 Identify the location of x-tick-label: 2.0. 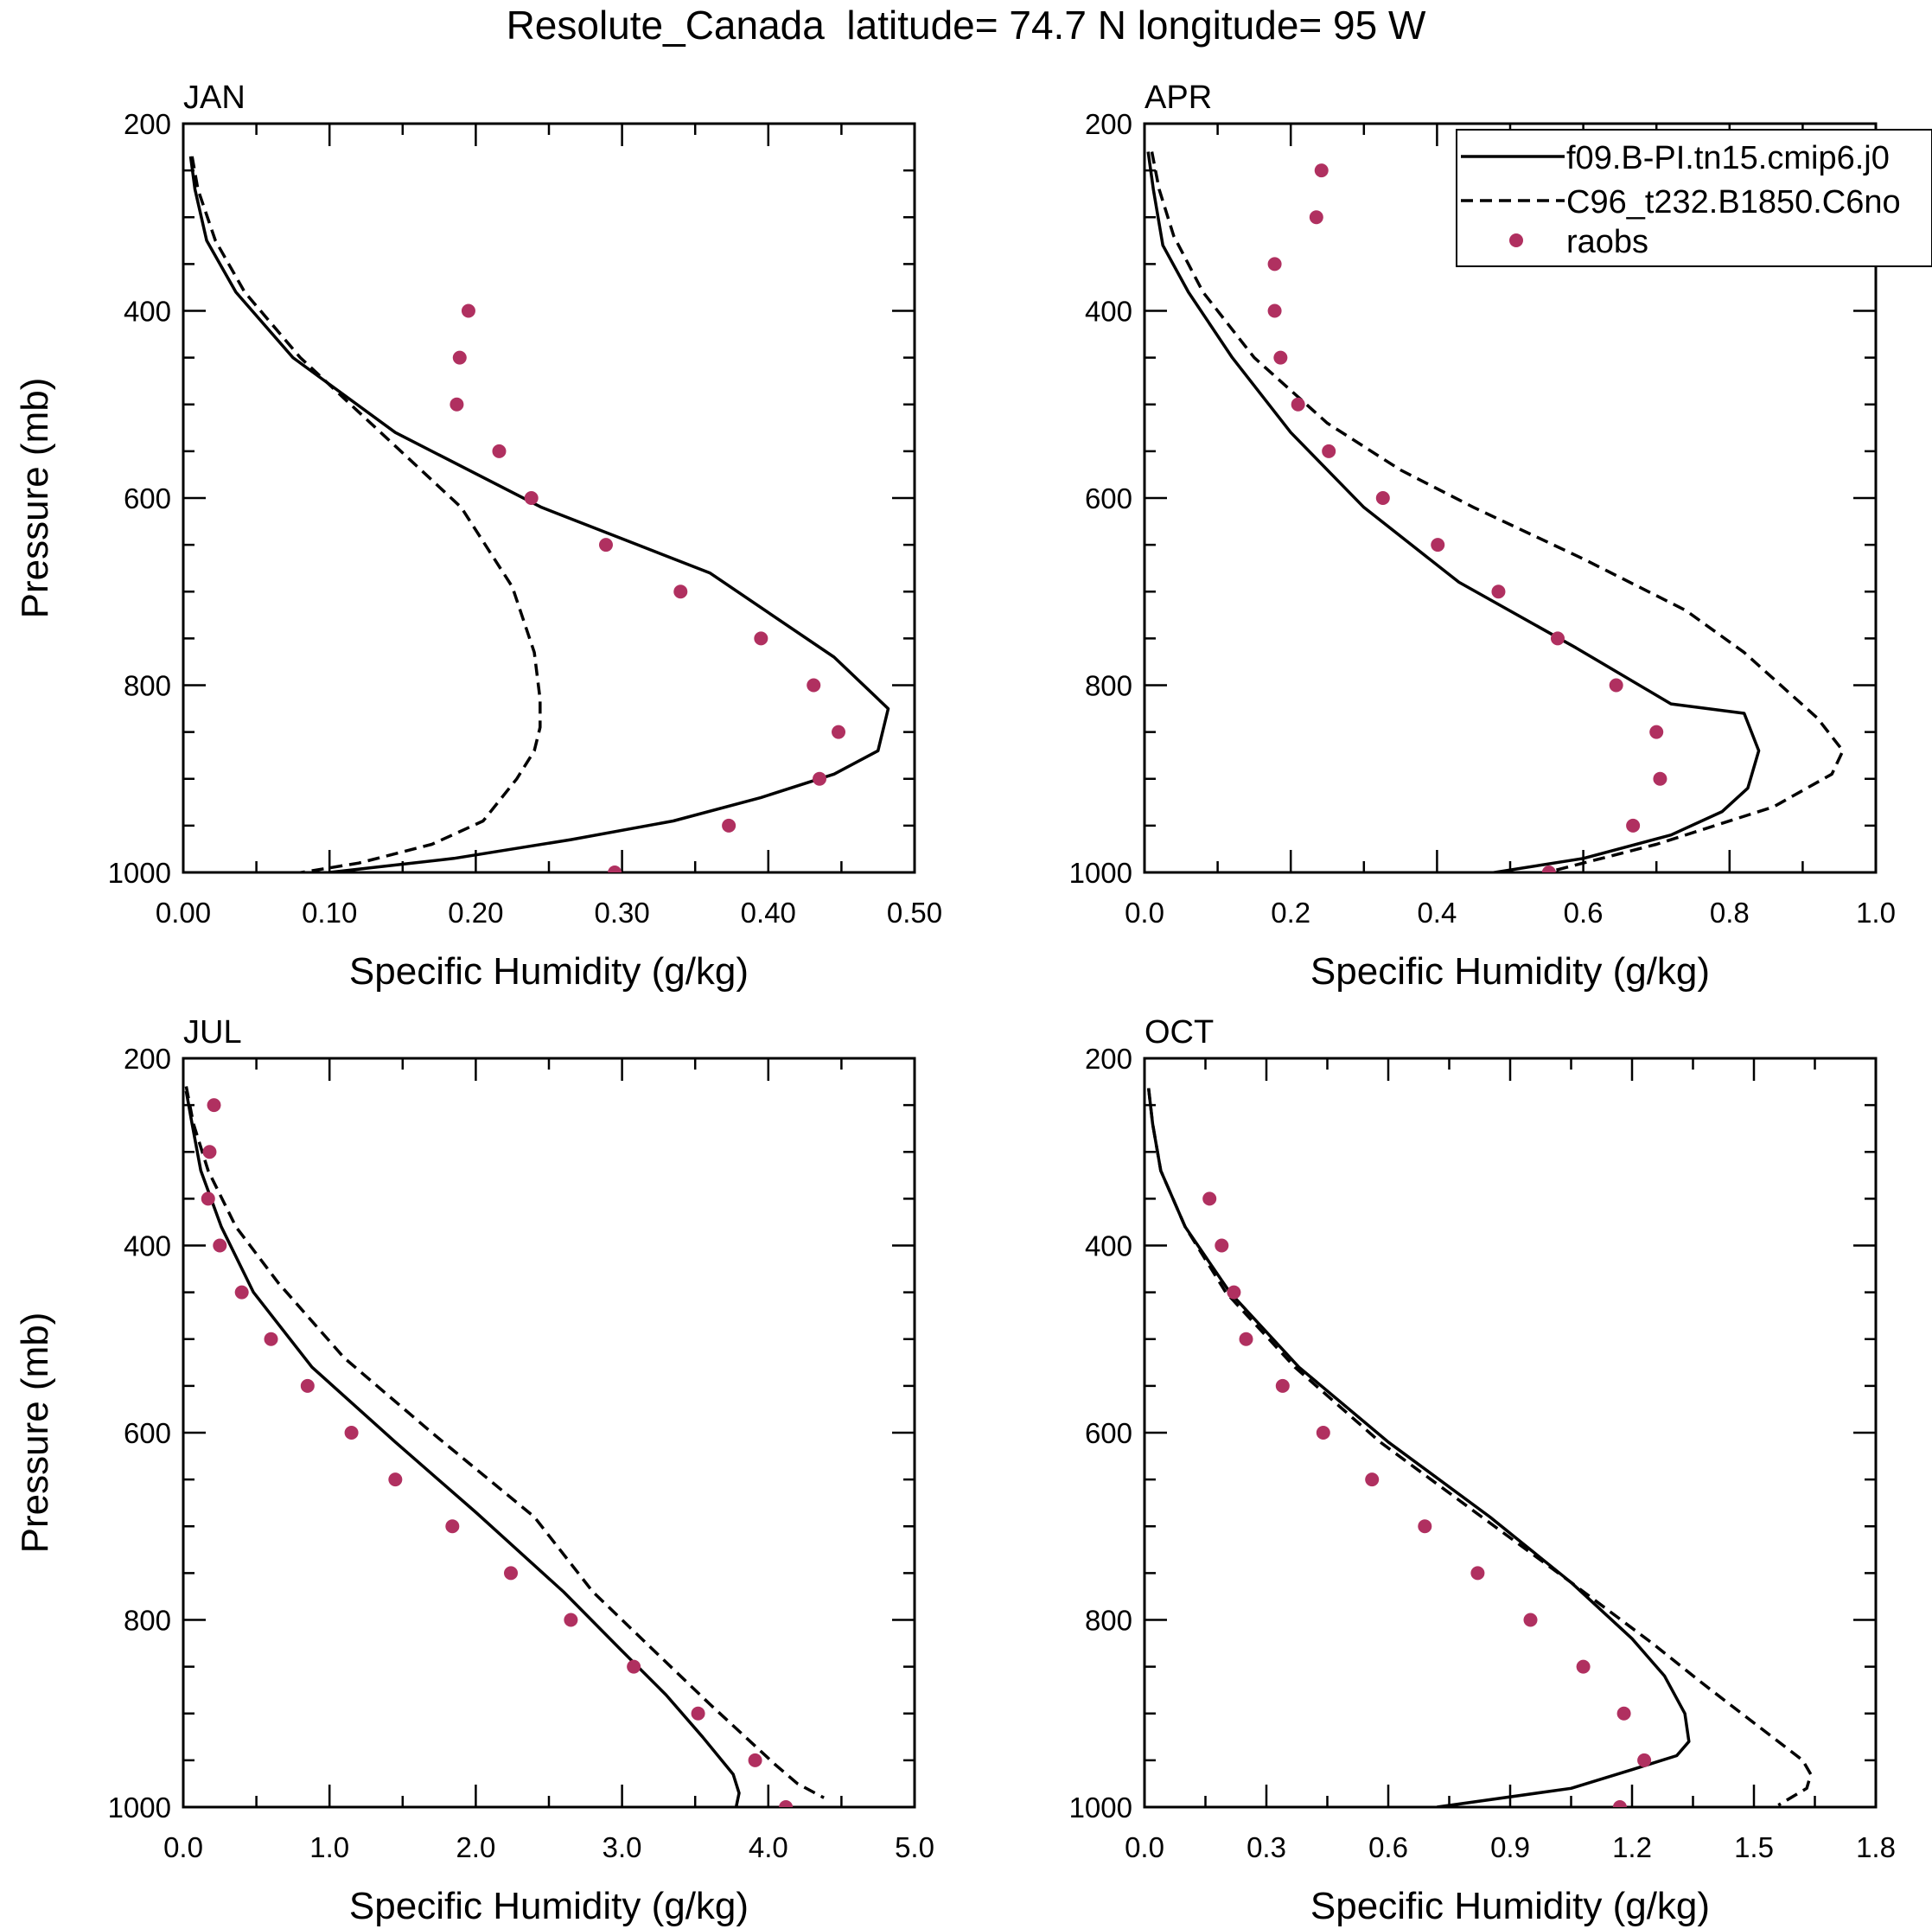
(475, 1847).